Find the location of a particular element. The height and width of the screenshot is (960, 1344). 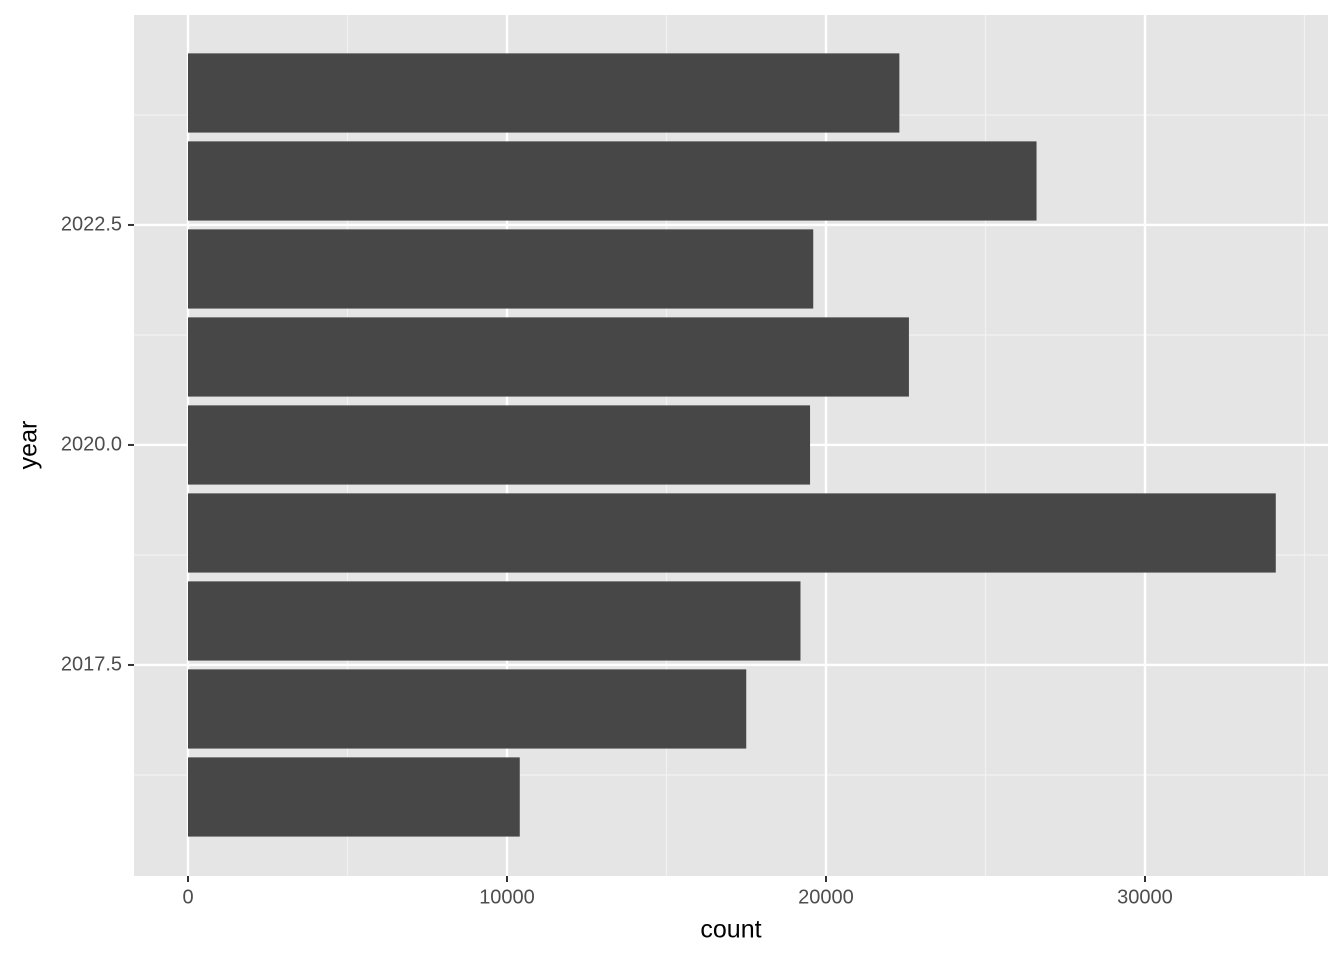

x-tick-label: 30000 is located at coordinates (1145, 897).